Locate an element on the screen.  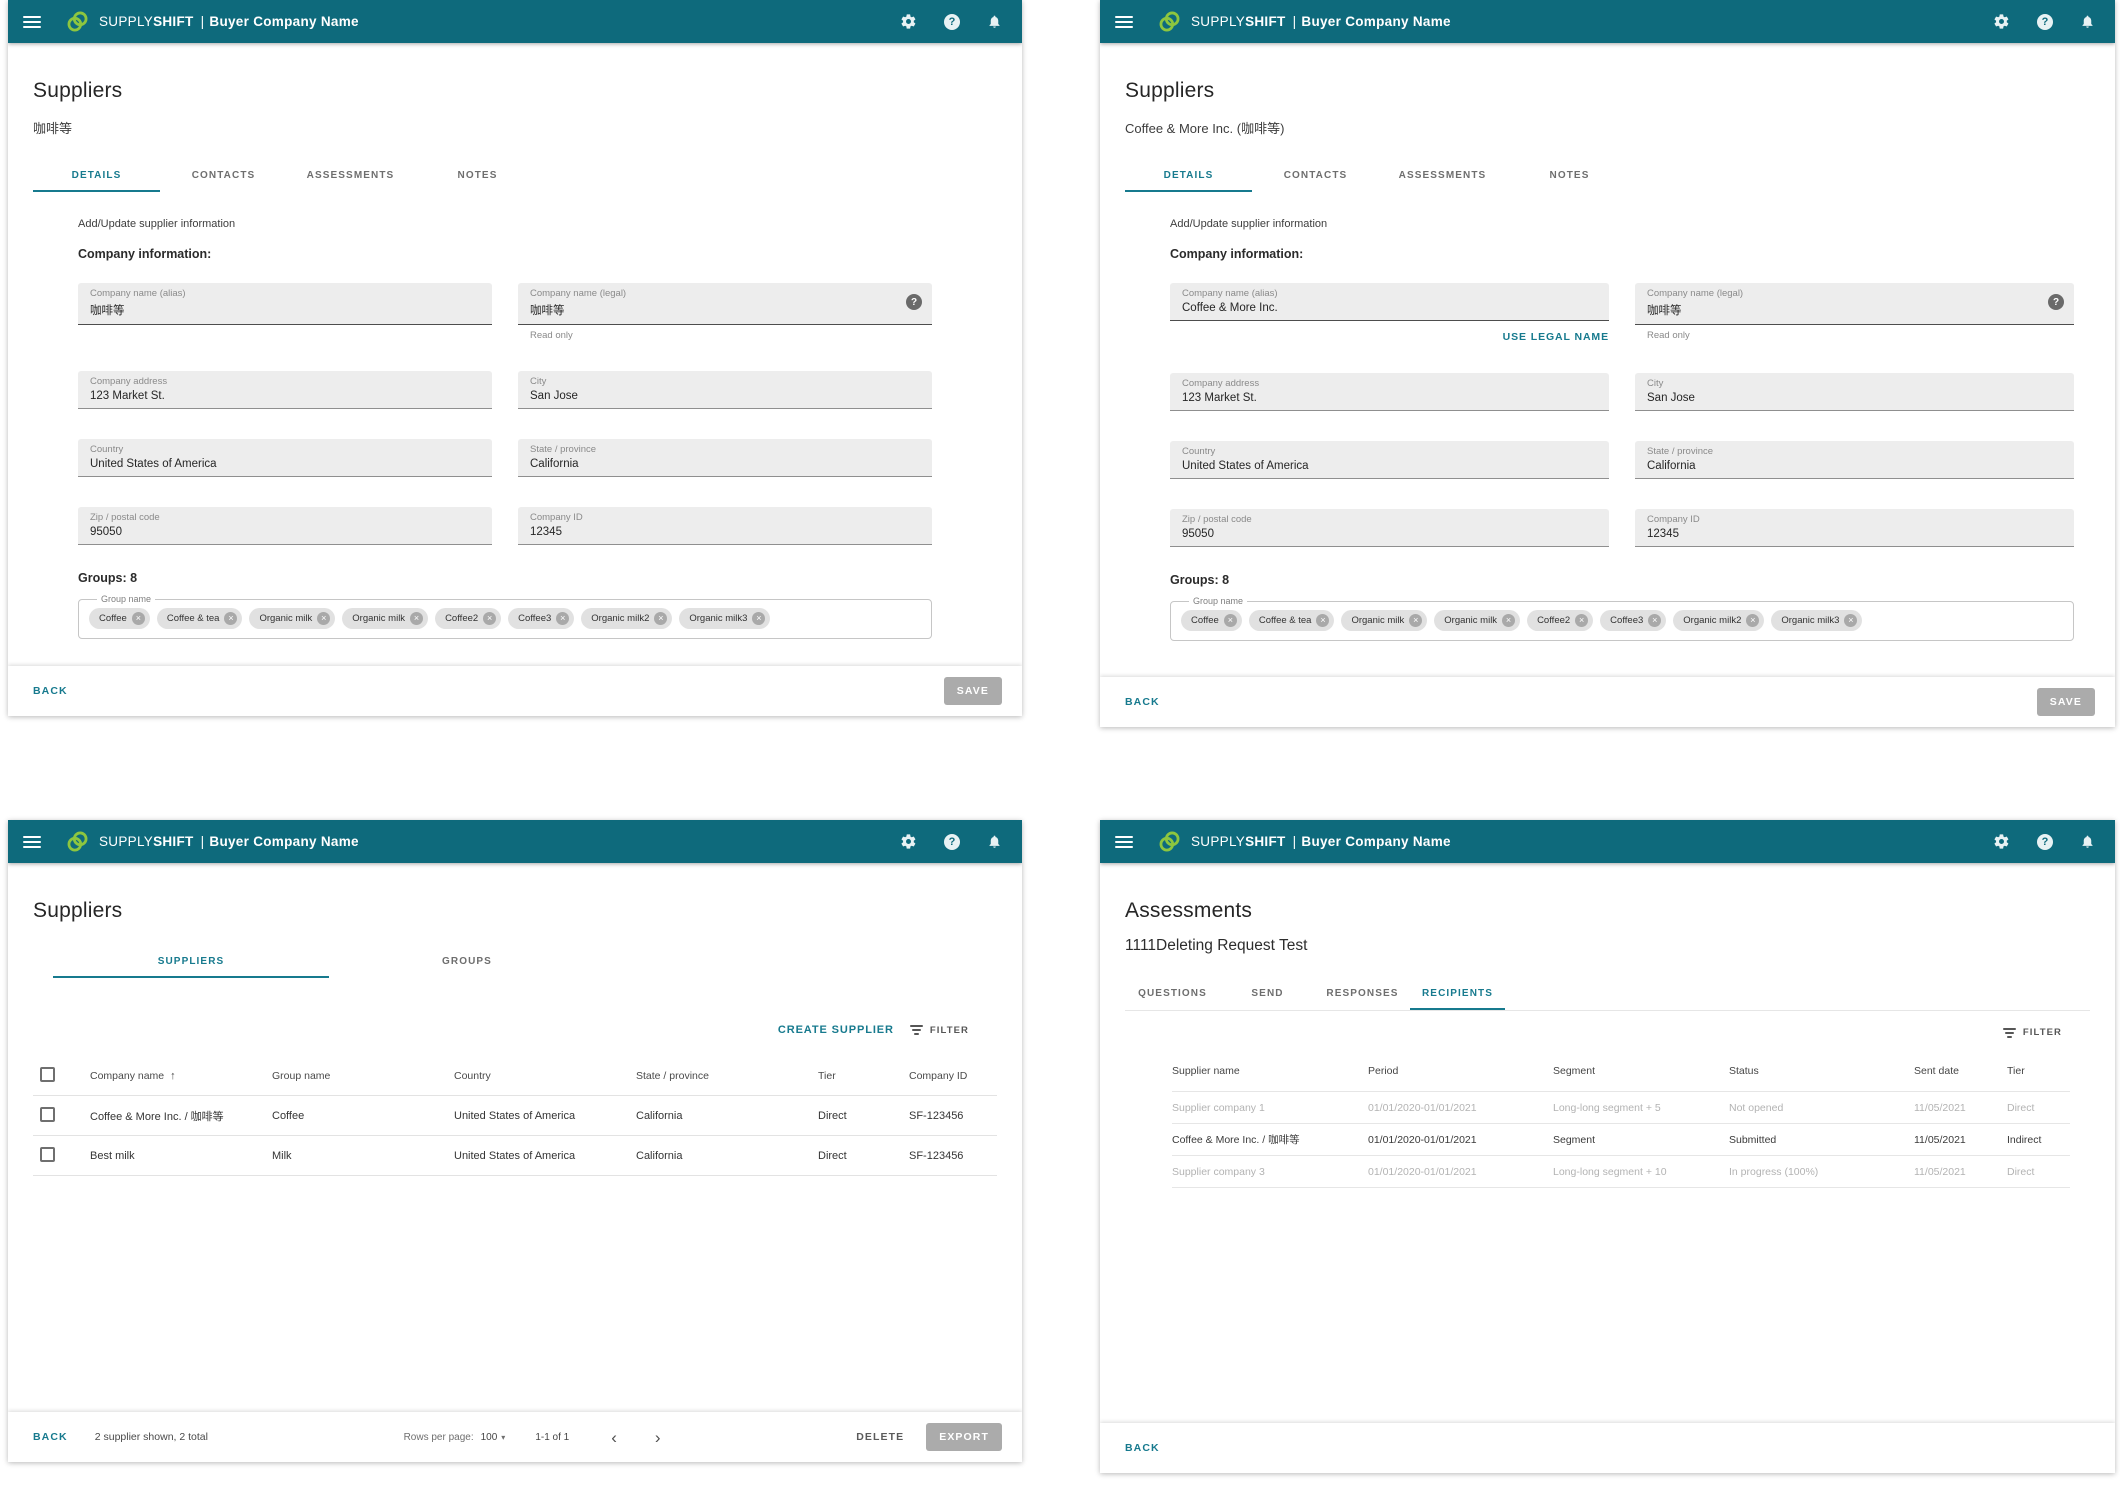
page-title: Suppliers is located at coordinates (78, 90).